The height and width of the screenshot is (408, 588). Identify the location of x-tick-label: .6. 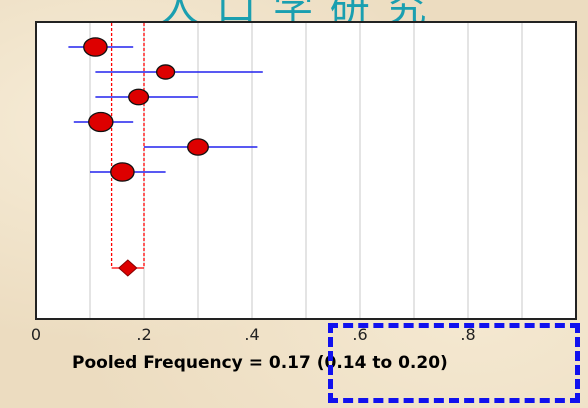
(359, 334).